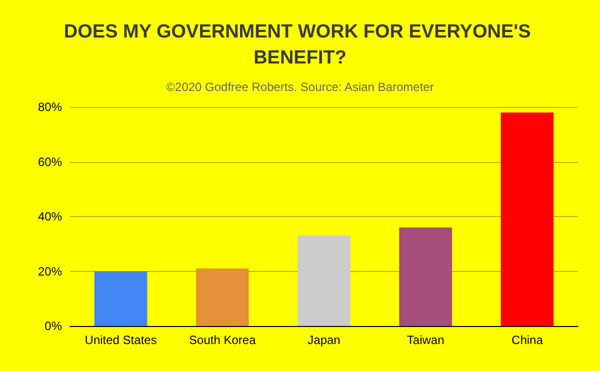  I want to click on x-tick-label: United States, so click(120, 340).